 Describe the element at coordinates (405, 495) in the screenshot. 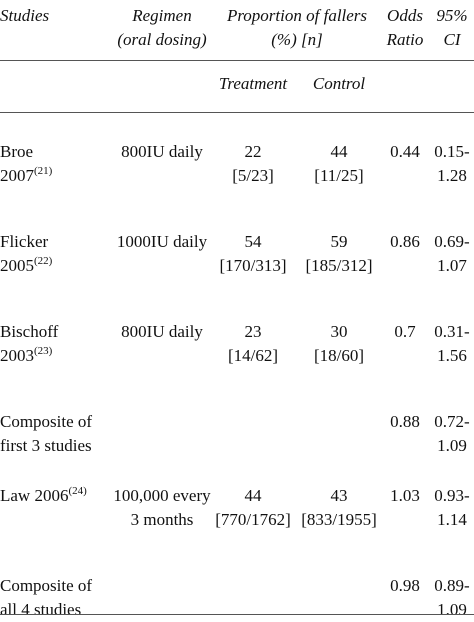

I see `odds-ratio: 1.03` at that location.